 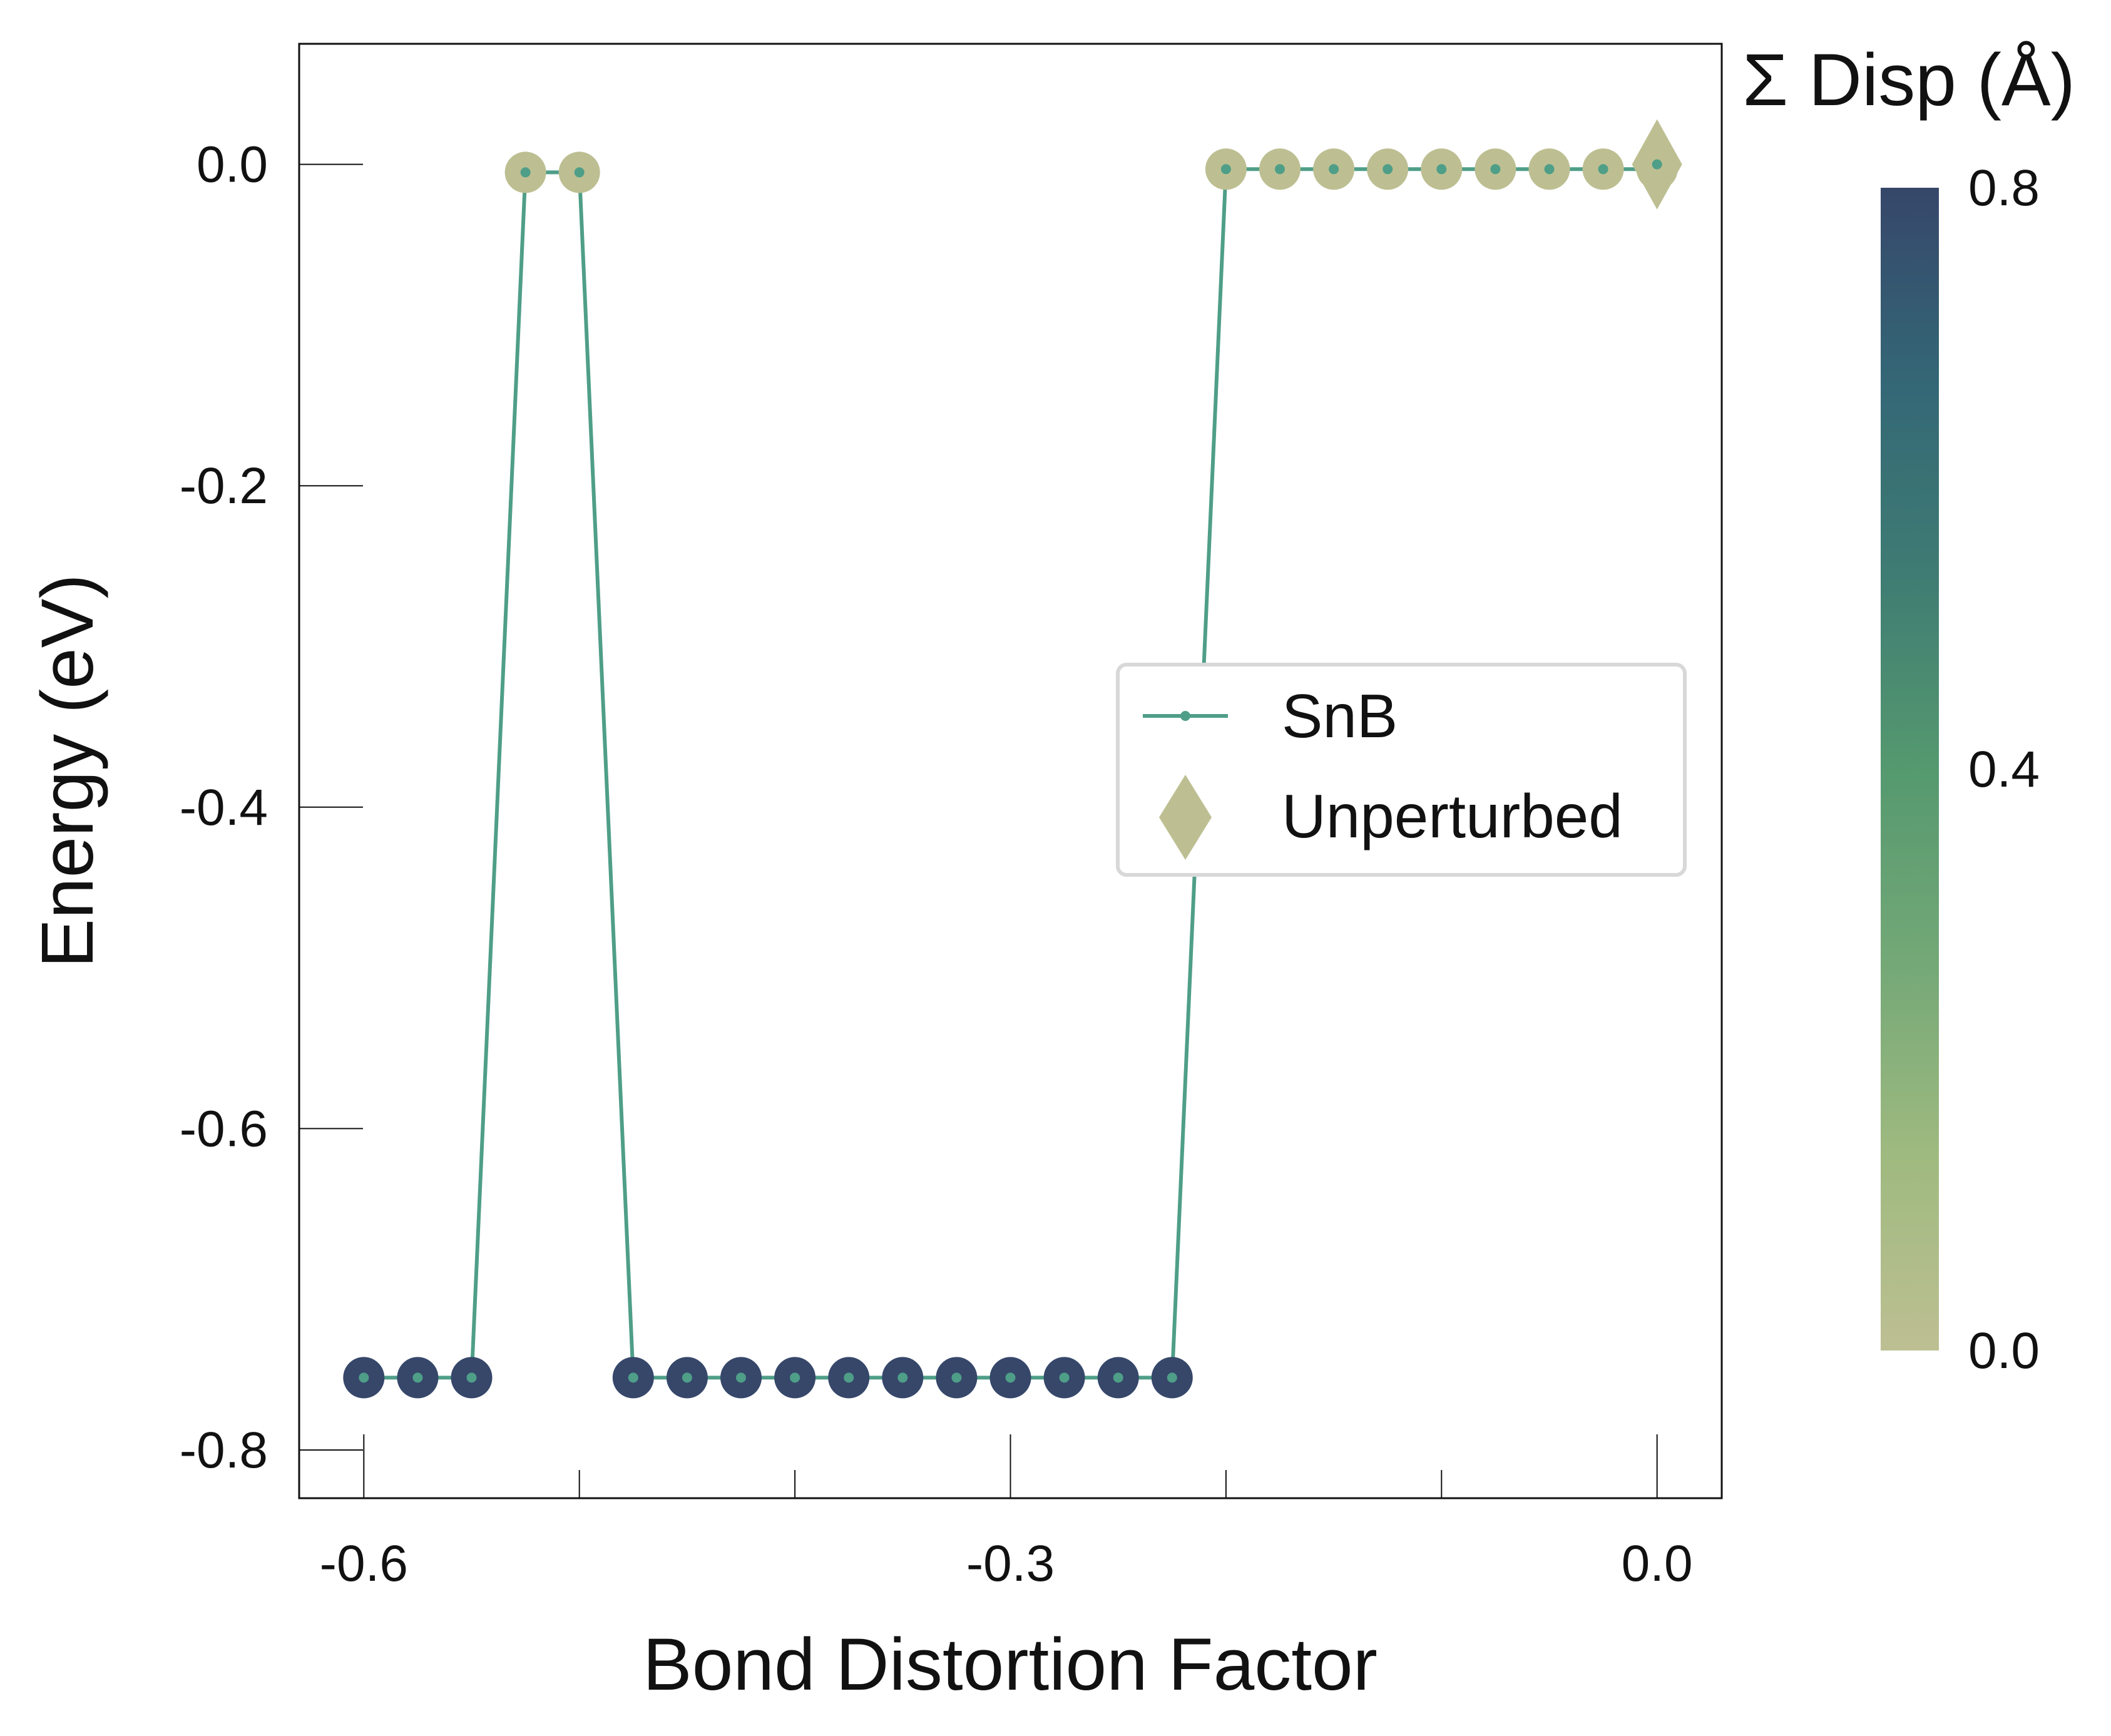 I want to click on y-tick-label: -0.8, so click(x=224, y=1450).